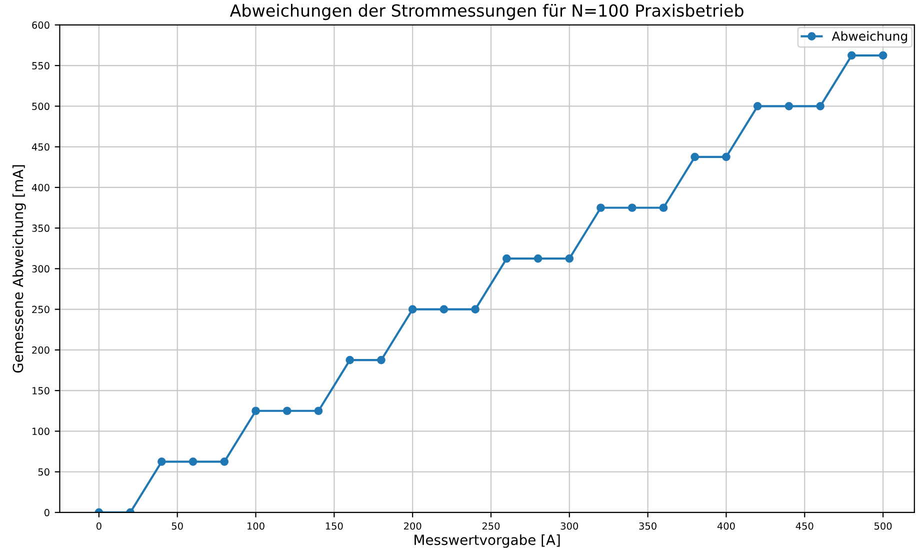 This screenshot has height=554, width=919. I want to click on x-tick-label: 100, so click(256, 526).